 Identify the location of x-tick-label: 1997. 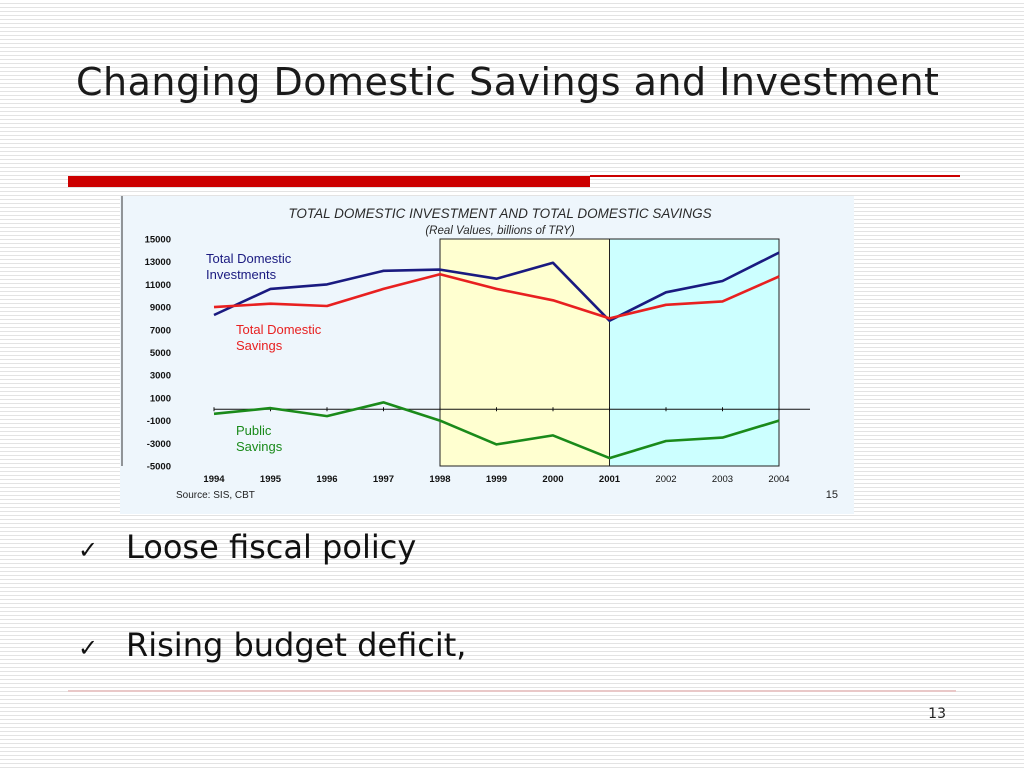
(383, 479).